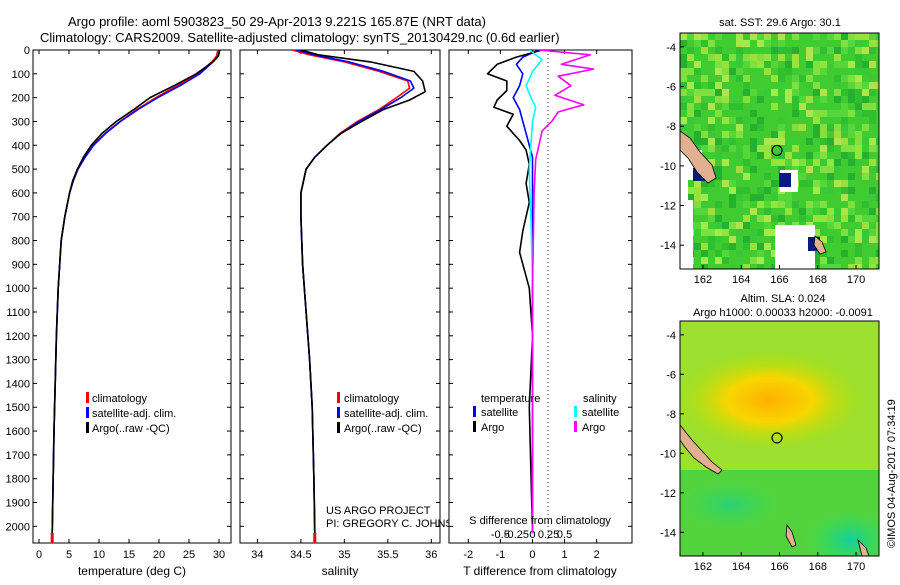 The height and width of the screenshot is (585, 900). I want to click on difference-lines, so click(540, 292).